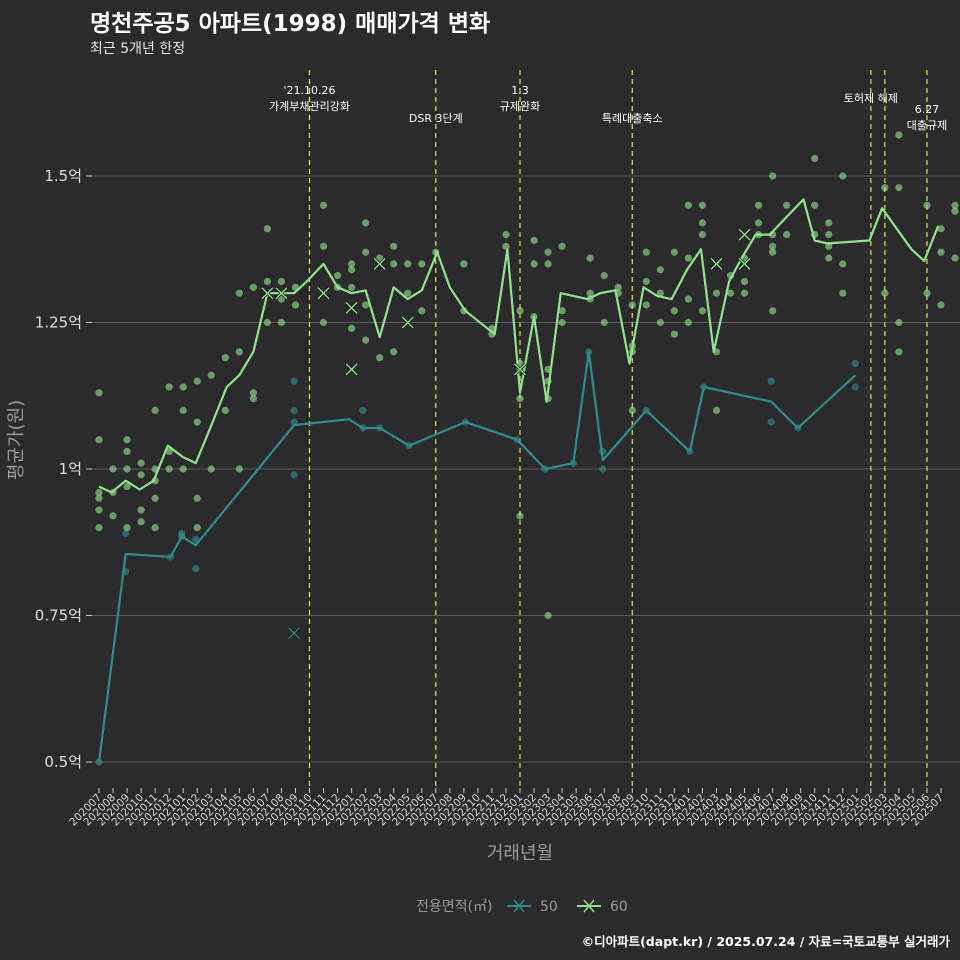 The image size is (960, 960). I want to click on legend-key-50: 50, so click(532, 907).